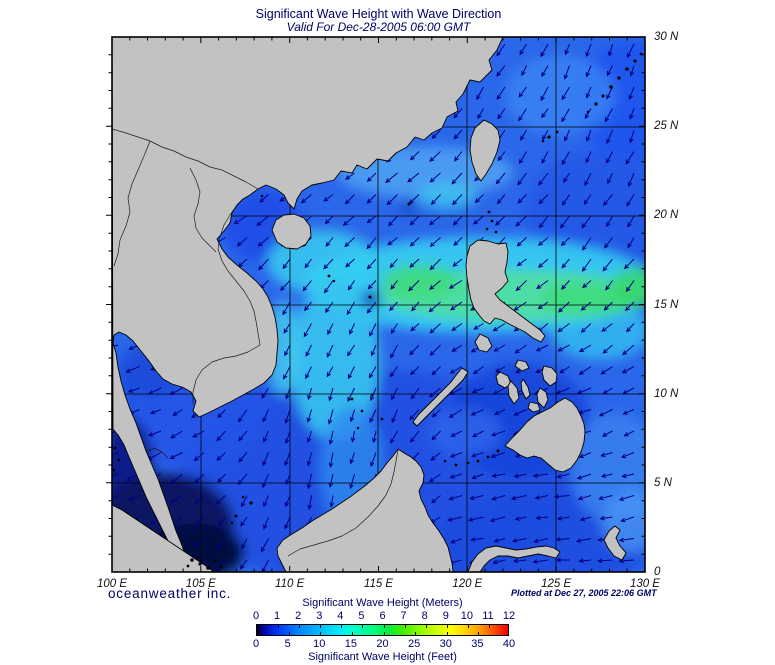 This screenshot has height=665, width=775. What do you see at coordinates (256, 616) in the screenshot?
I see `meters-tick-label: 0` at bounding box center [256, 616].